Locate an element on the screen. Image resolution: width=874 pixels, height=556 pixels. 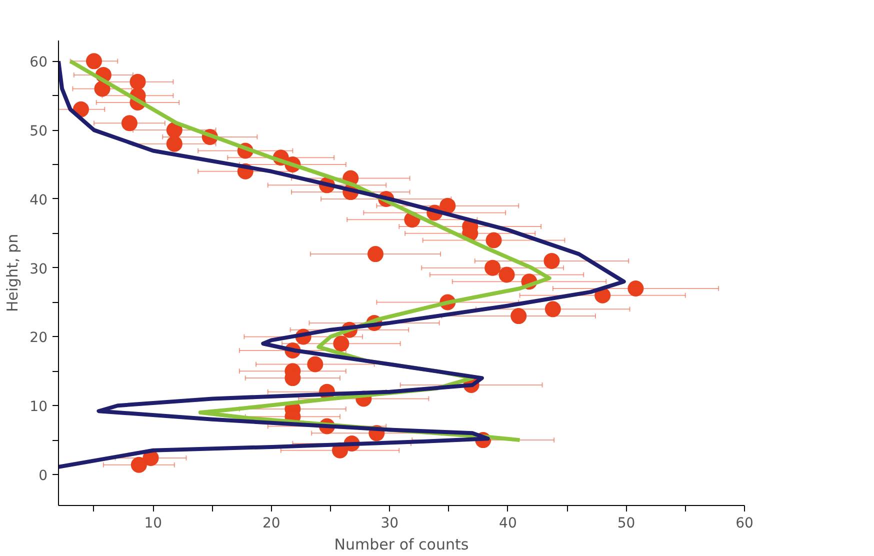
x-tick-label: 20 is located at coordinates (271, 524).